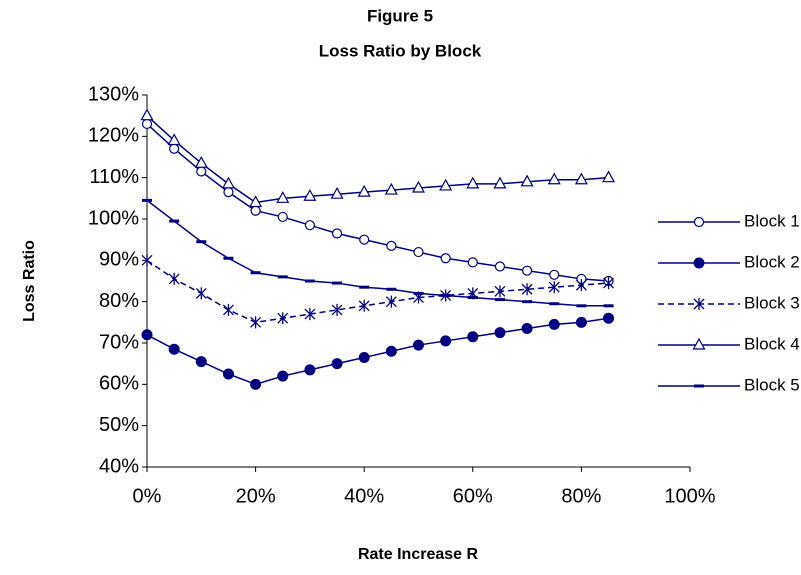  What do you see at coordinates (113, 94) in the screenshot?
I see `y-tick-label: 130%` at bounding box center [113, 94].